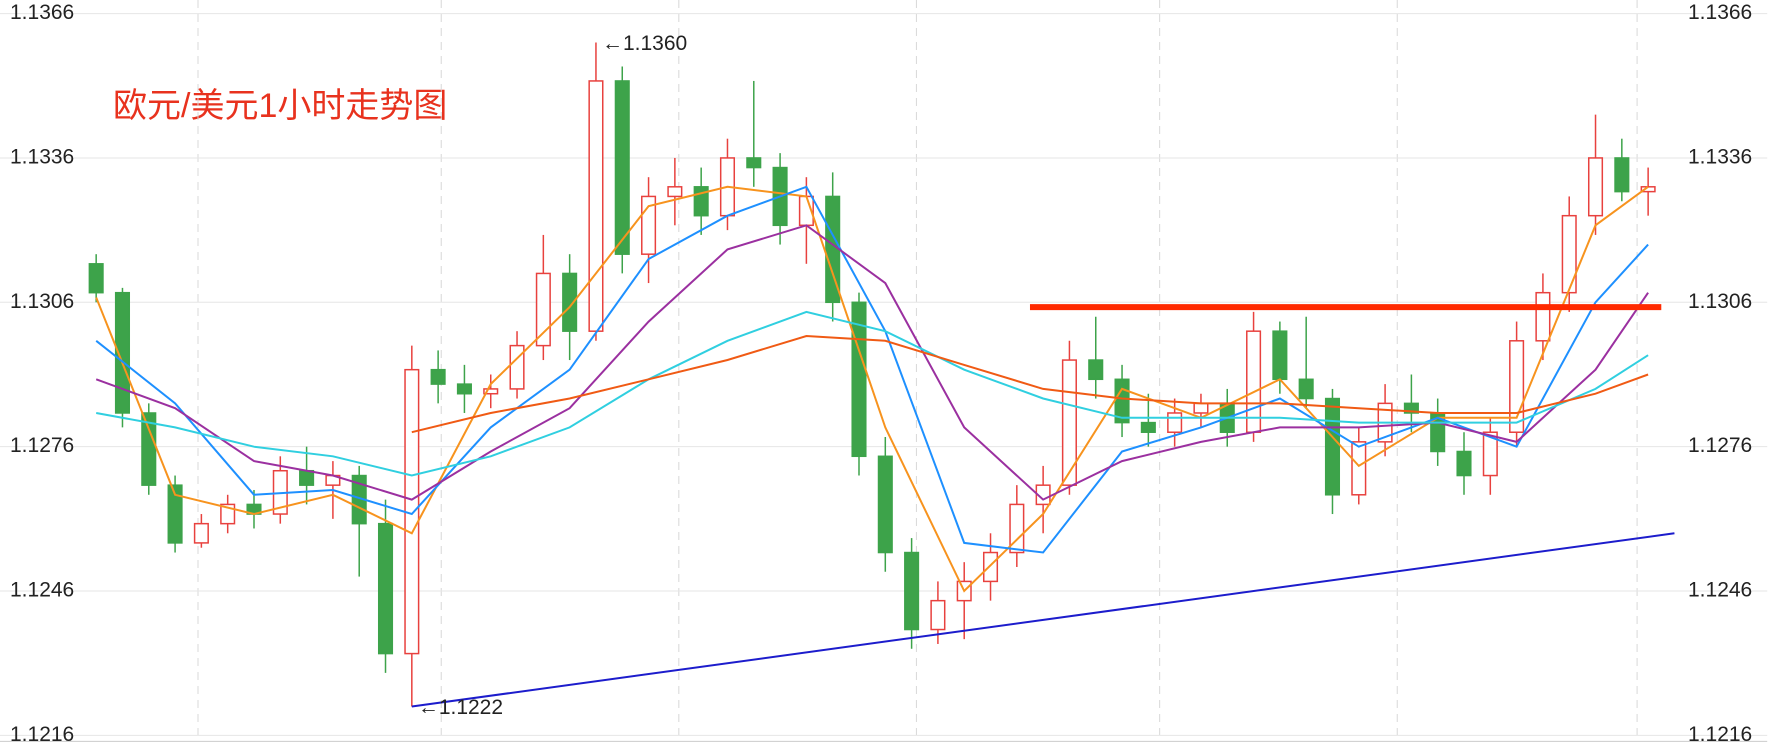 The height and width of the screenshot is (748, 1774). What do you see at coordinates (1720, 12) in the screenshot?
I see `y2-tick-label: 1.1366` at bounding box center [1720, 12].